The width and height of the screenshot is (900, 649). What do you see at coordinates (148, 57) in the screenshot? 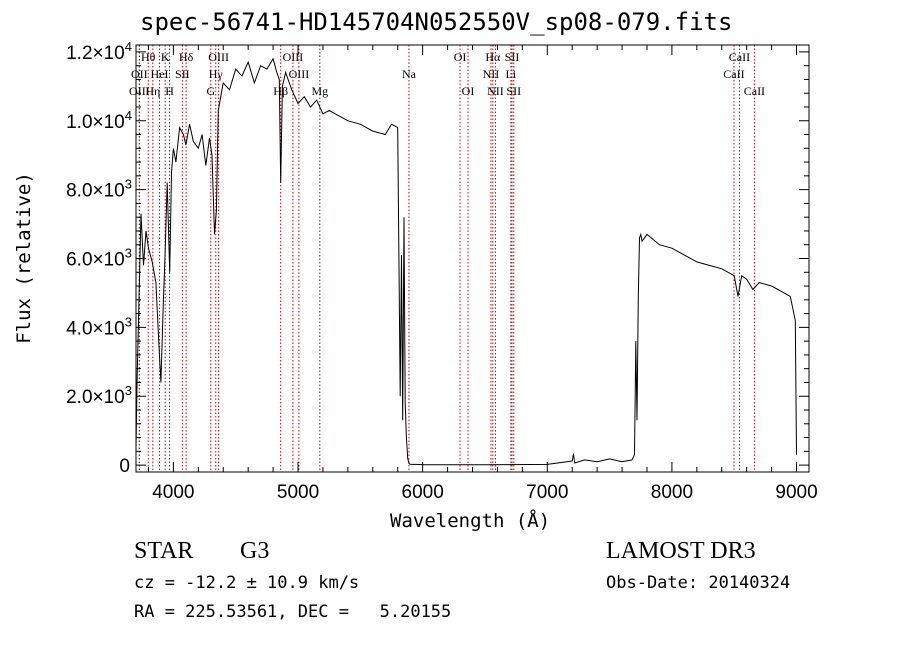
I see `line-label: Hθ` at bounding box center [148, 57].